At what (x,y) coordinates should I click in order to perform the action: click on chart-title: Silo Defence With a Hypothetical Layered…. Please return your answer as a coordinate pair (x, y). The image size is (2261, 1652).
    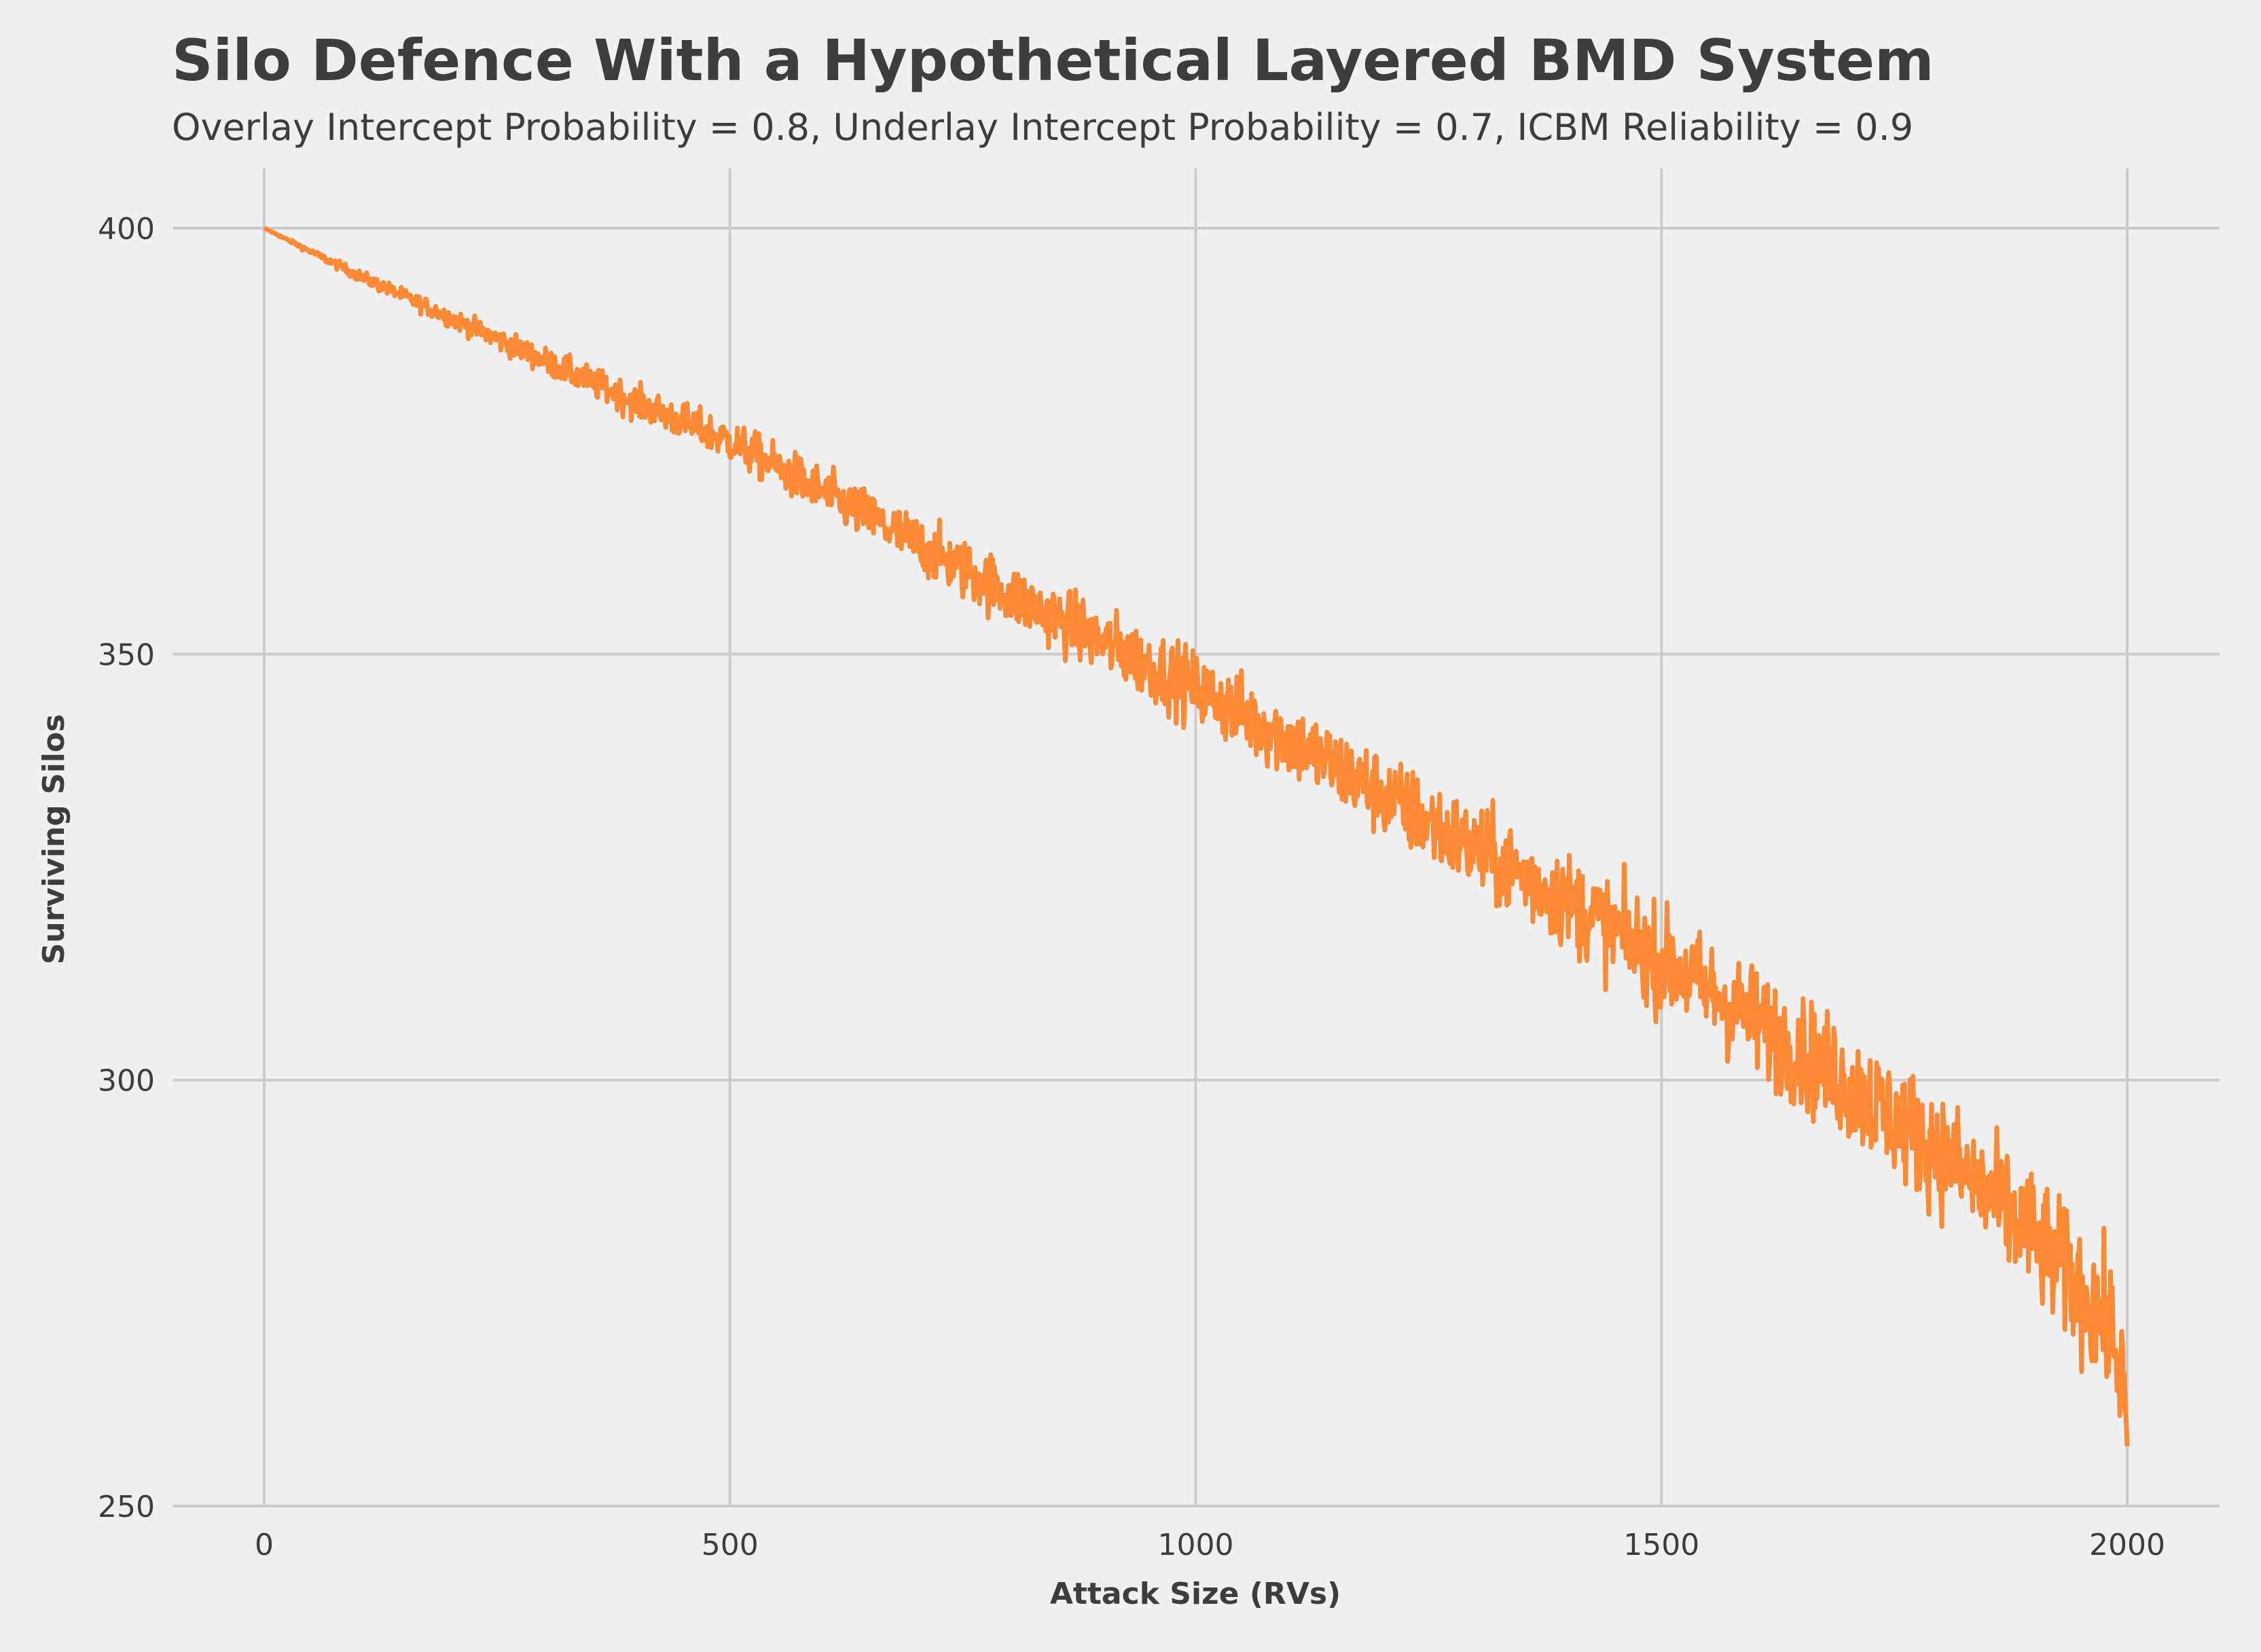
    Looking at the image, I should click on (1053, 61).